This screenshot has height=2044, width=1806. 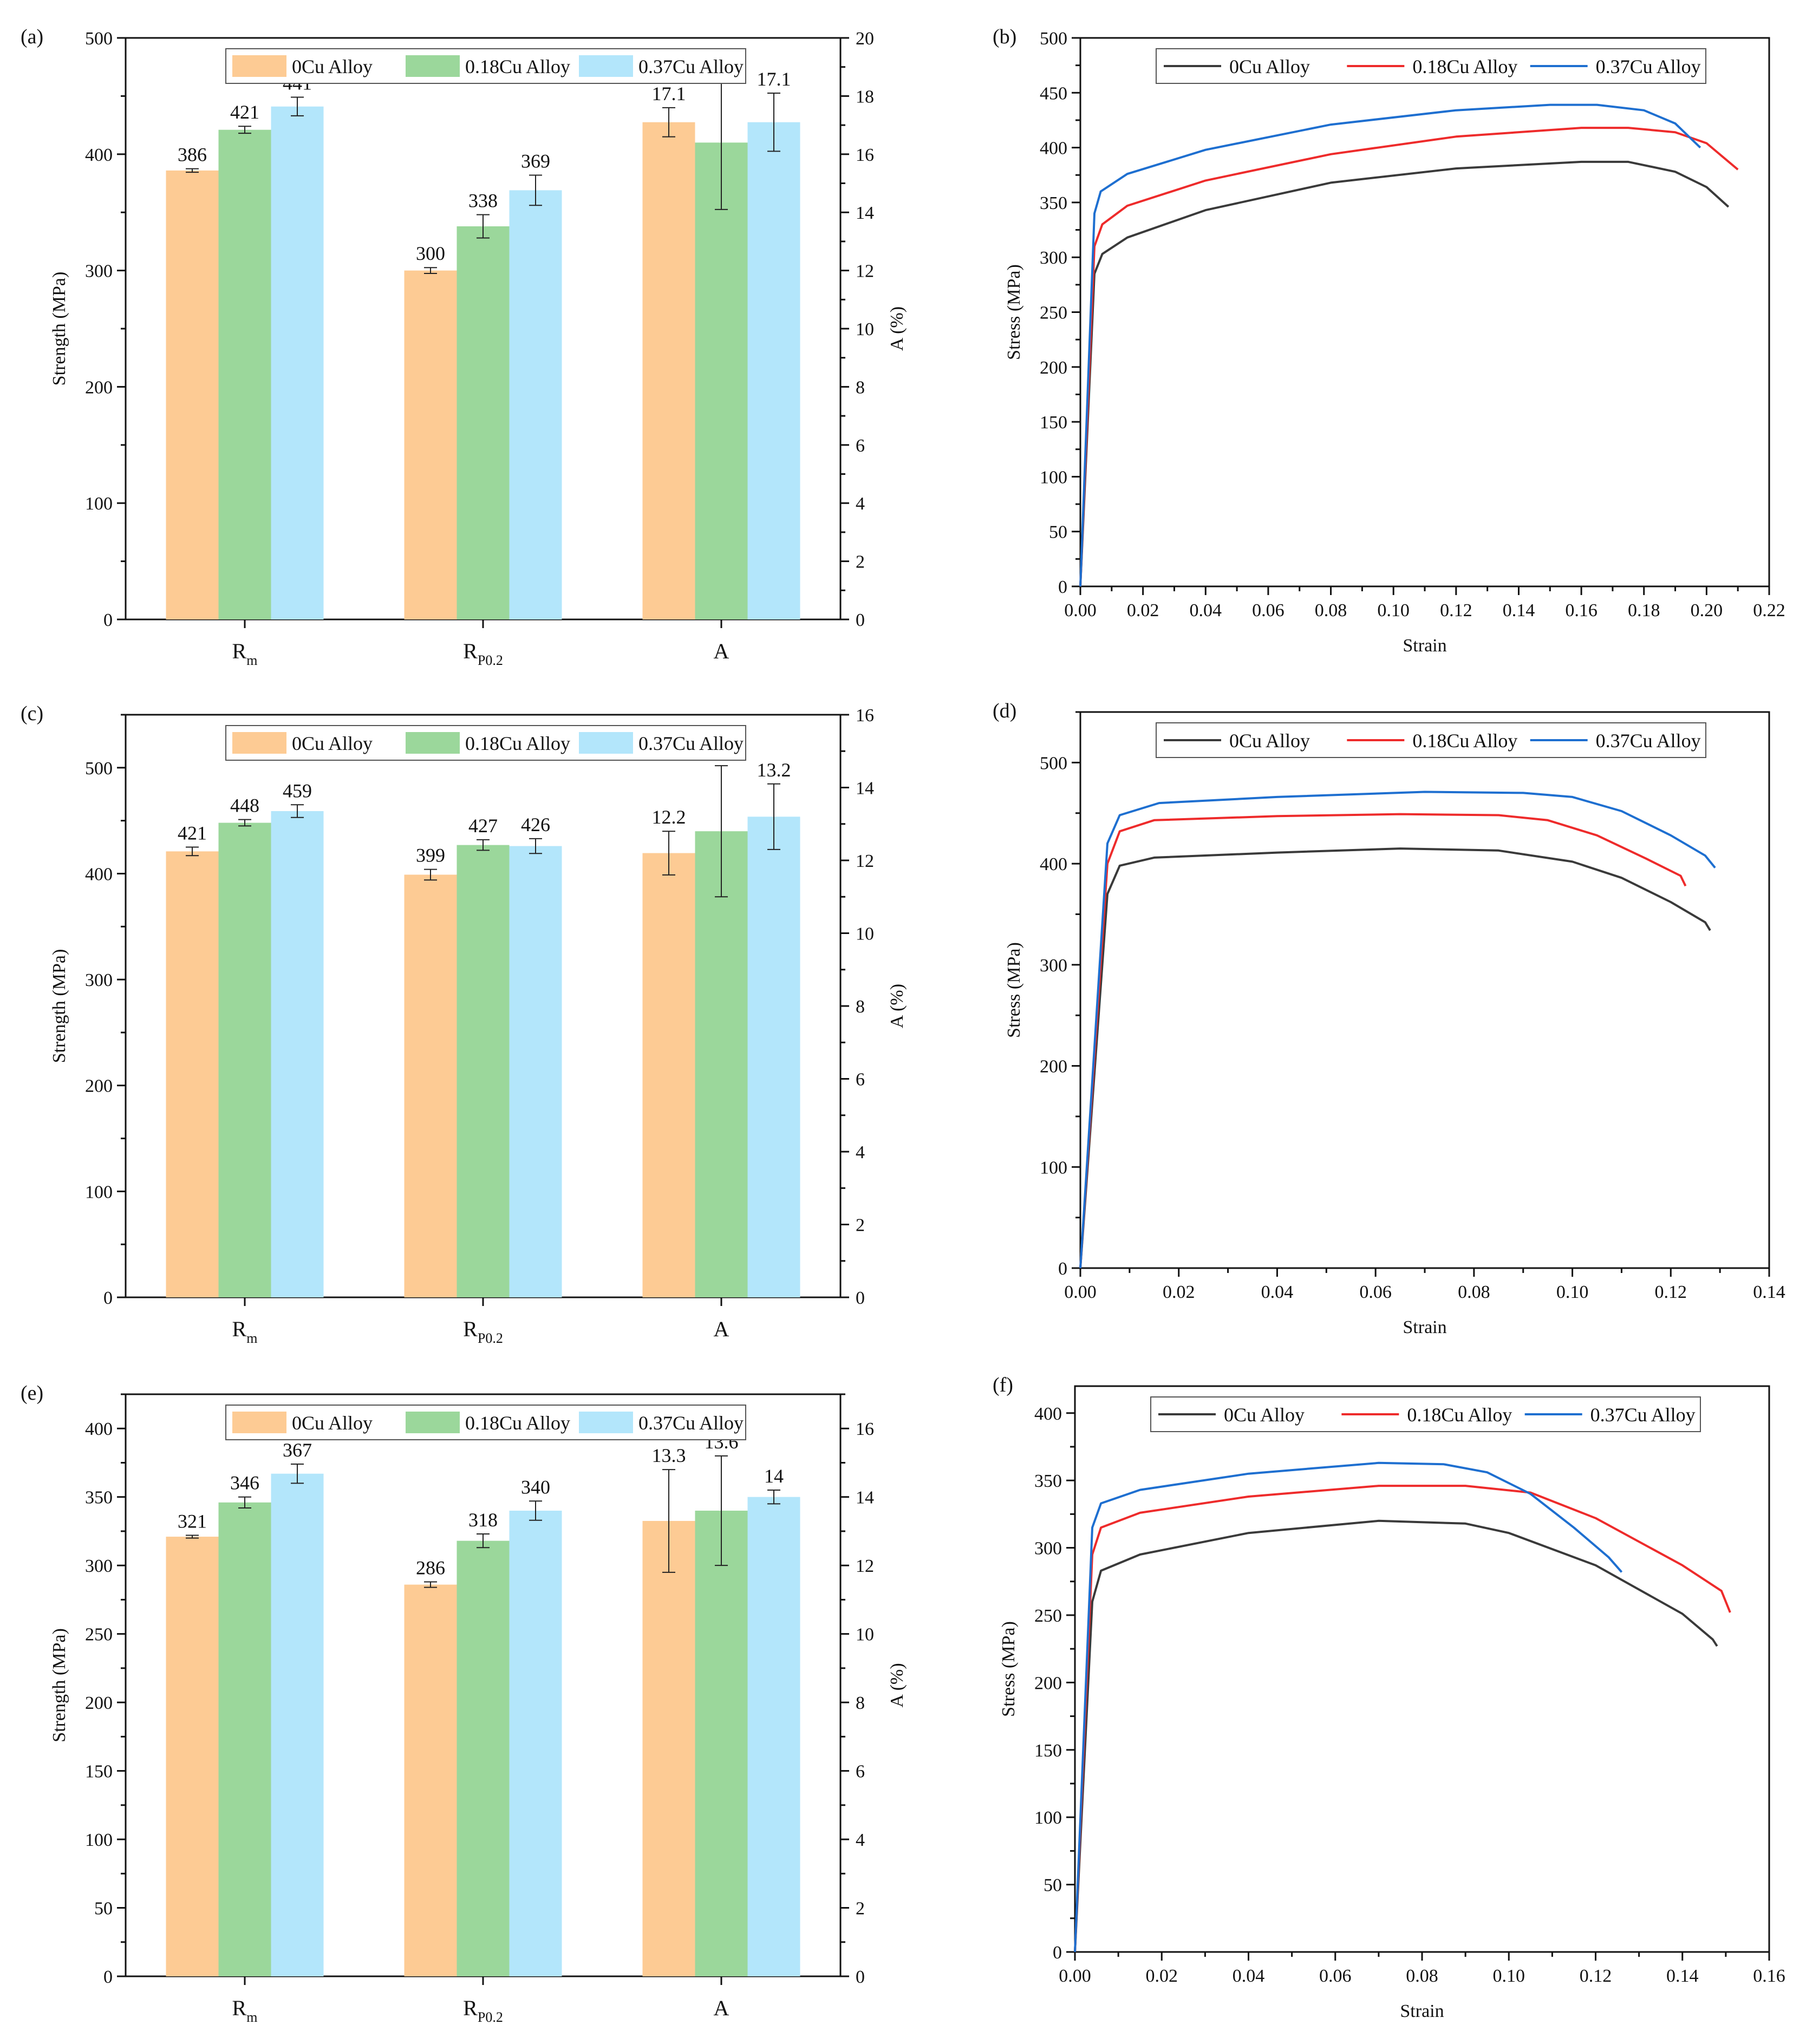 What do you see at coordinates (244, 1059) in the screenshot?
I see `bar-c-s1-c0` at bounding box center [244, 1059].